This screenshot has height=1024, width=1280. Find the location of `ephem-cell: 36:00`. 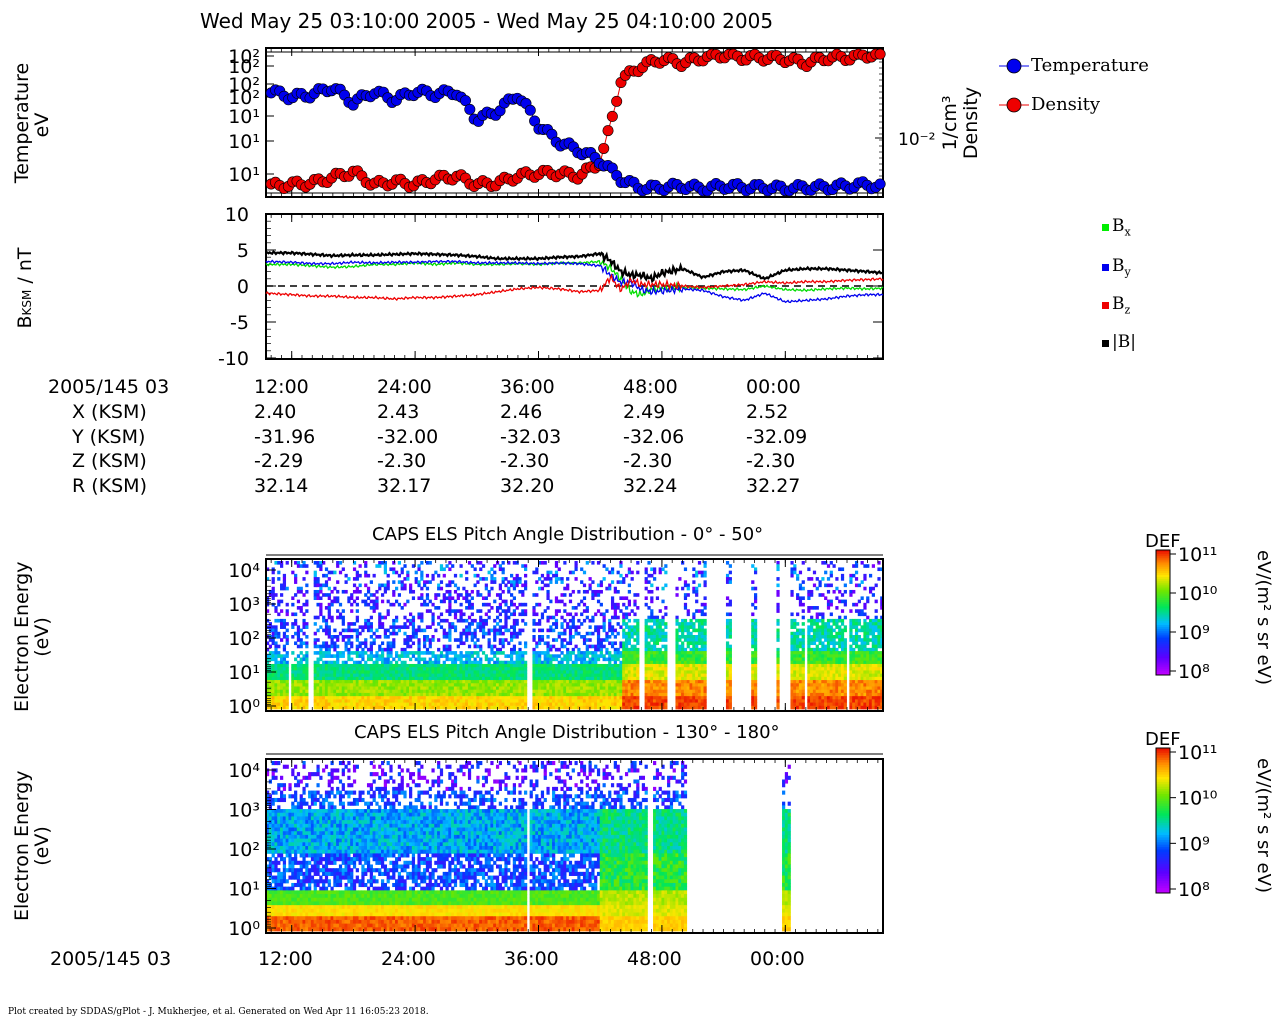

ephem-cell: 36:00 is located at coordinates (527, 387).